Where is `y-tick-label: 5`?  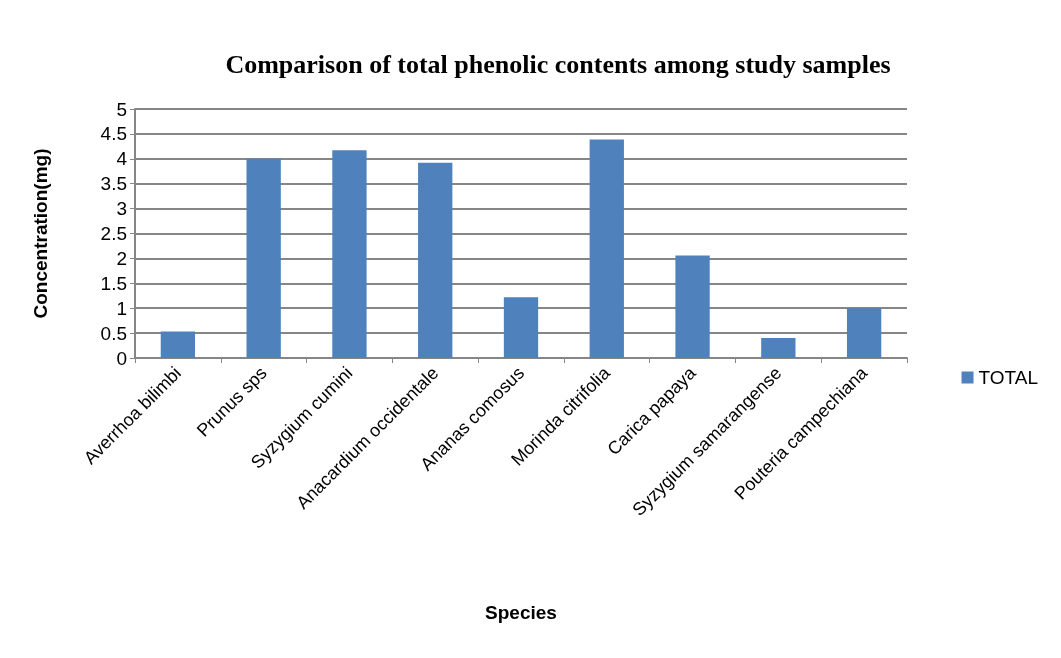 y-tick-label: 5 is located at coordinates (121, 109).